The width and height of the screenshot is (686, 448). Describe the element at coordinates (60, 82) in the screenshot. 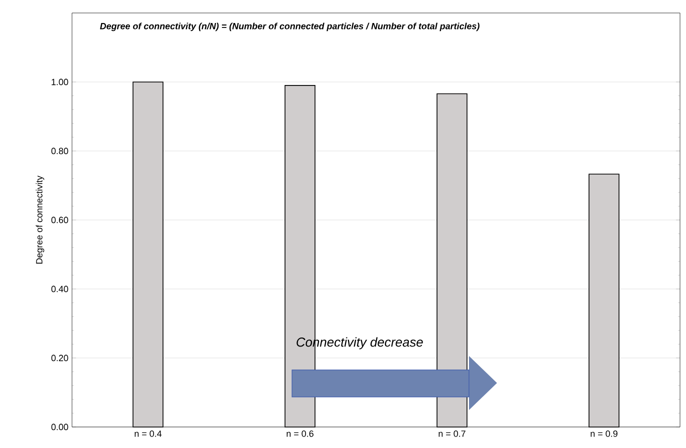

I see `y-tick-label: 1.00` at that location.